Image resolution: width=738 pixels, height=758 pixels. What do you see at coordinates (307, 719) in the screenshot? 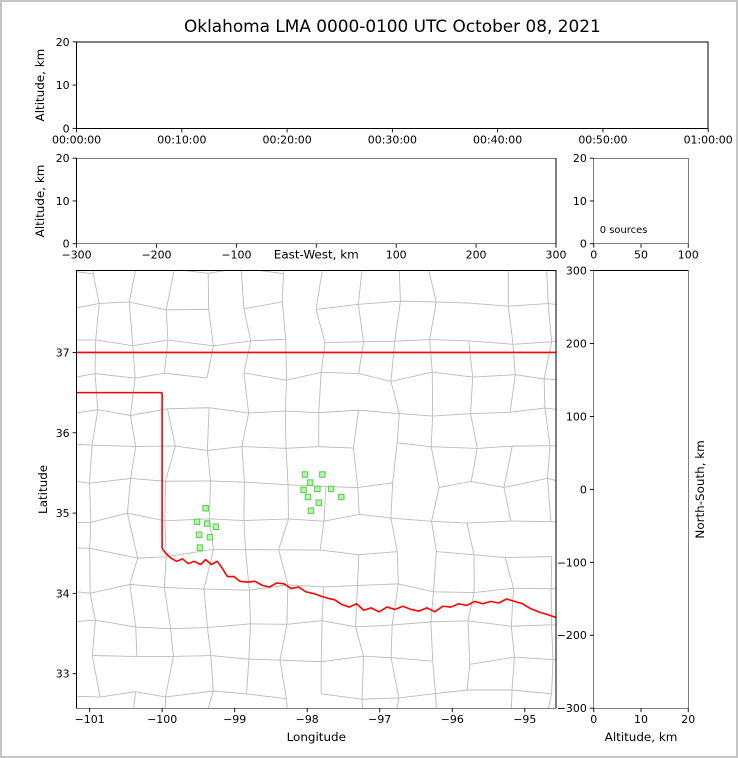
I see `x-tick-label: −98` at bounding box center [307, 719].